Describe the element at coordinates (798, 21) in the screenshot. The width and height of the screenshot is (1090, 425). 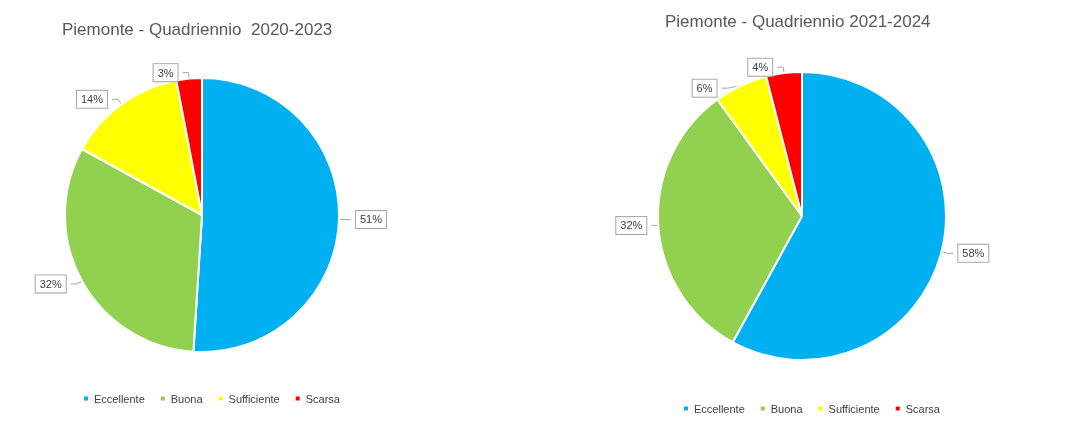
I see `chart-title: Piemonte - Quadriennio 2021-2024` at that location.